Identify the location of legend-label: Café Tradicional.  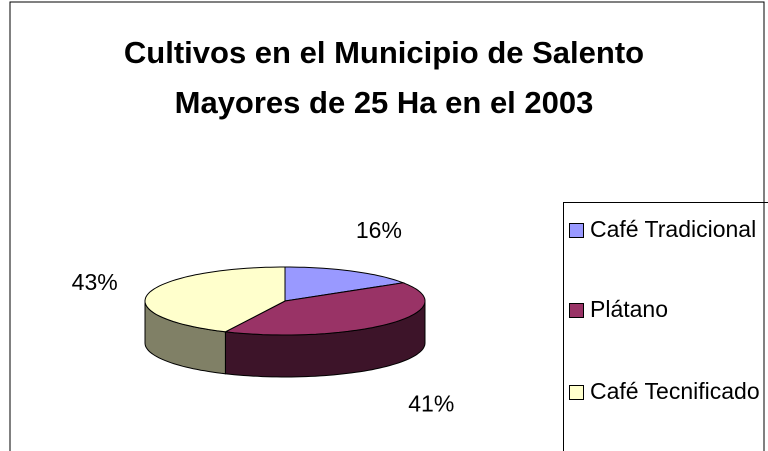
(673, 229).